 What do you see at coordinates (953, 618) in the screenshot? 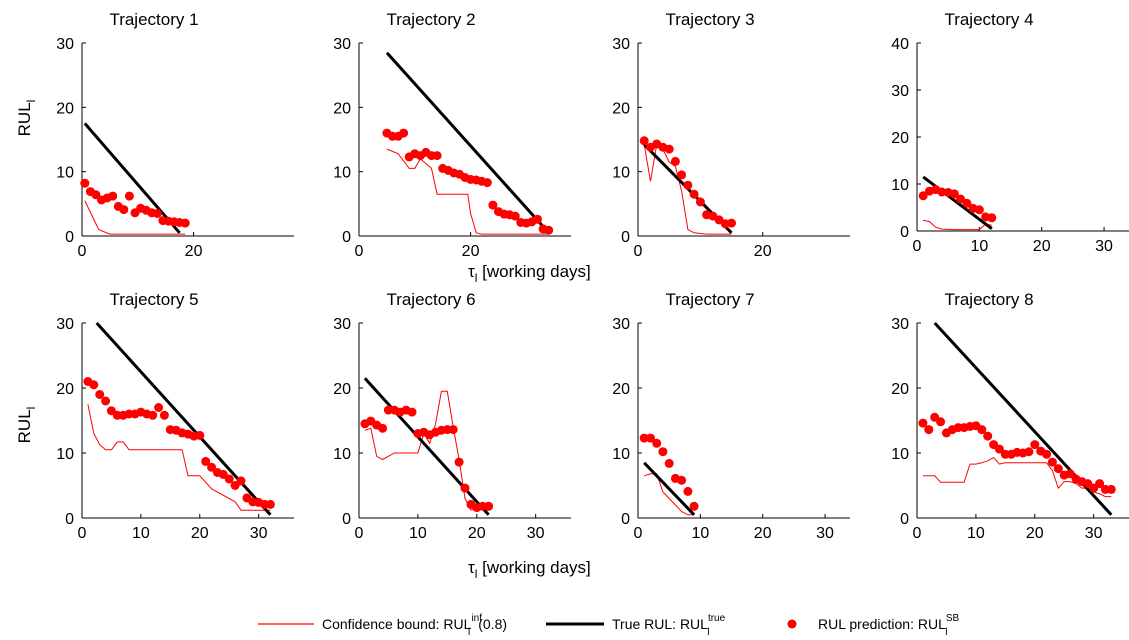
I see `legend-prediction-sup: SB` at bounding box center [953, 618].